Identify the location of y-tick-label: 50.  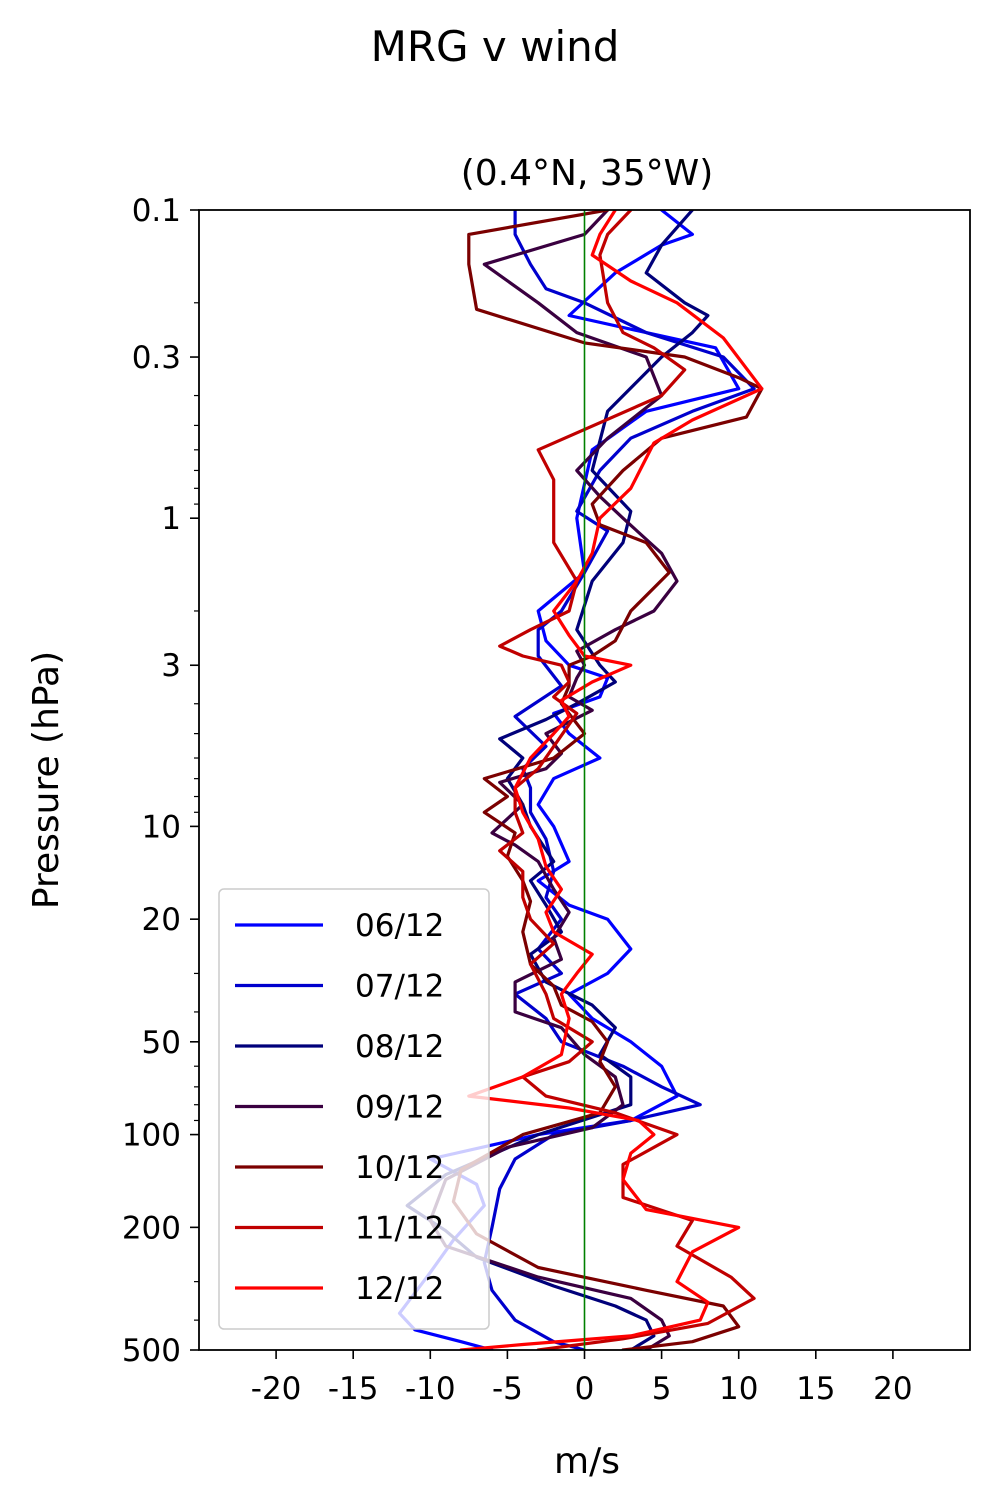
(161, 1043).